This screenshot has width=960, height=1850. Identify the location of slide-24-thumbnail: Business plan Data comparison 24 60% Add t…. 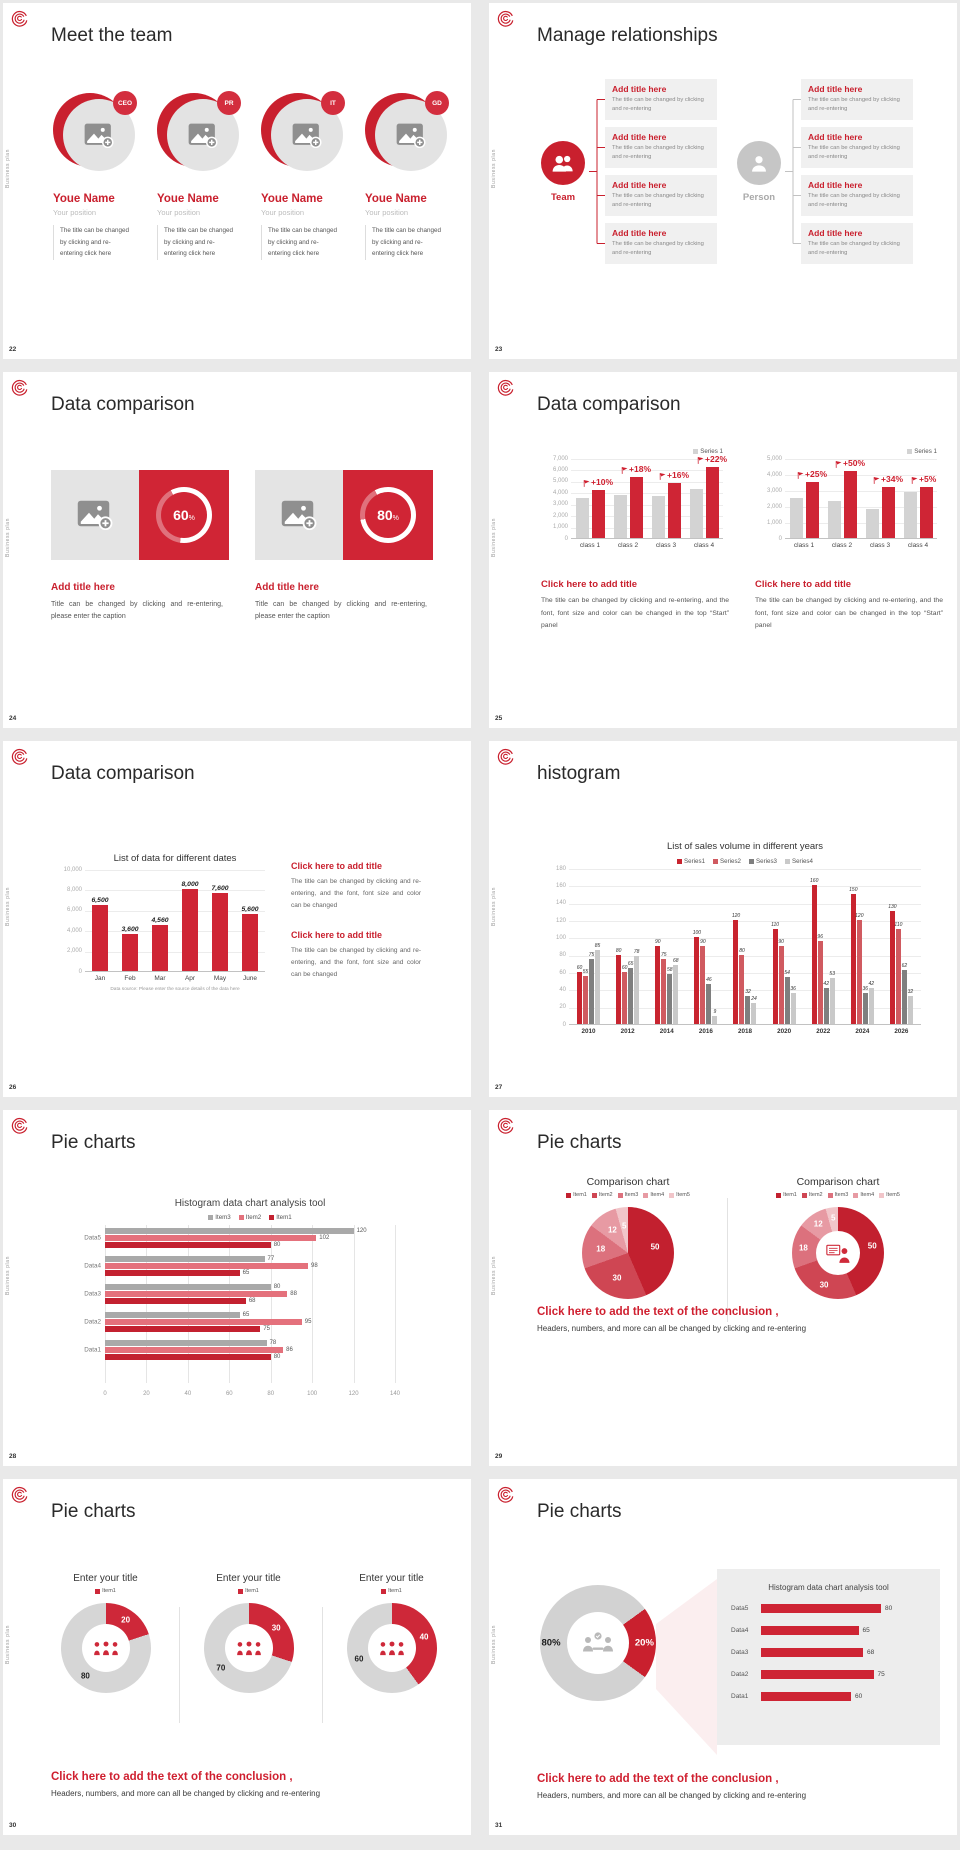
(237, 550).